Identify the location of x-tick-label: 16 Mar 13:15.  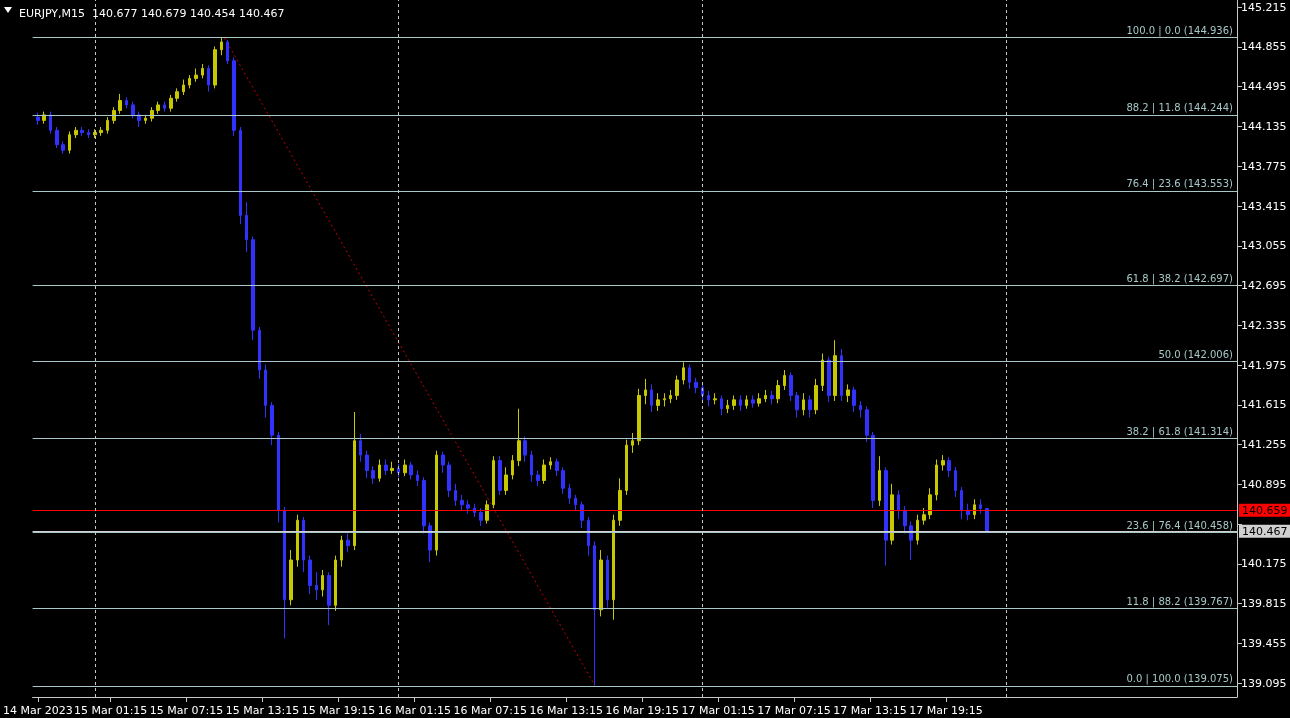
(566, 710).